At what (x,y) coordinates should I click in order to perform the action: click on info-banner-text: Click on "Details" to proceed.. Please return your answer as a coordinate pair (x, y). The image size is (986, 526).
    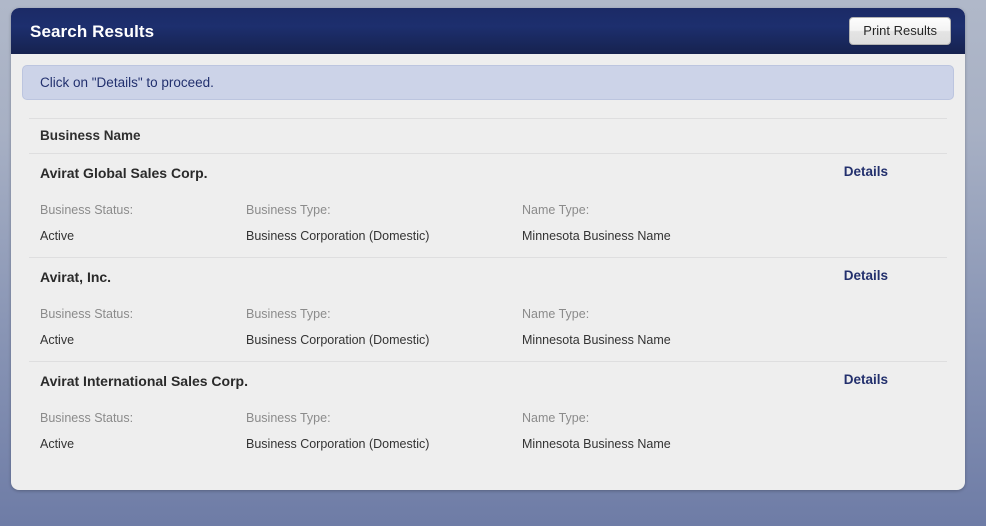
    Looking at the image, I should click on (127, 82).